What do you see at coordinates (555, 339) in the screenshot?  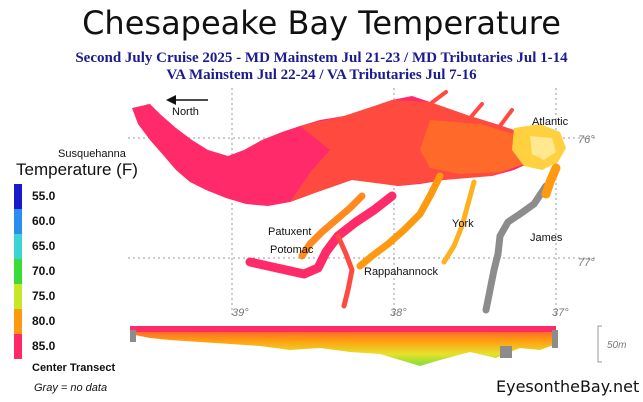 I see `transect-nodata-end` at bounding box center [555, 339].